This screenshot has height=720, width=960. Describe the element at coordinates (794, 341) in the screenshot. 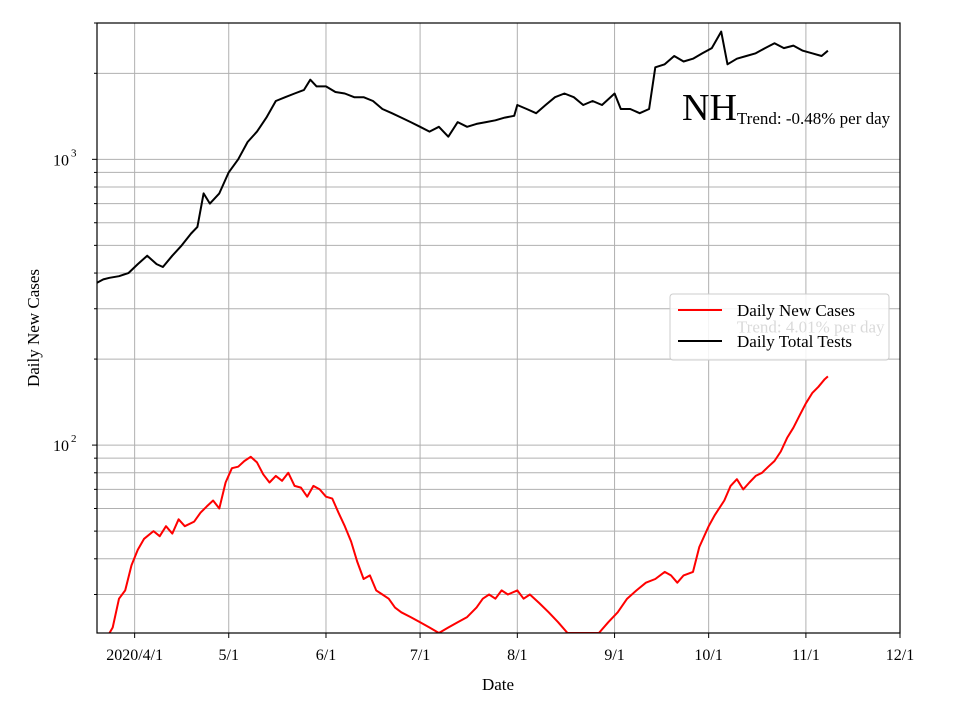

I see `legend-label-daily-total-tests: Daily Total Tests` at that location.